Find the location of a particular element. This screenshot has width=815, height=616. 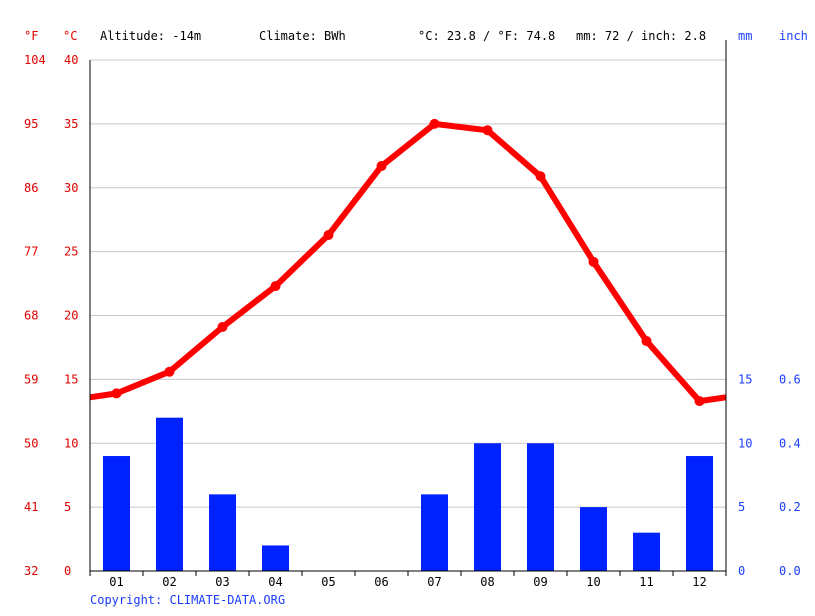

fahrenheit-unit-label: °F is located at coordinates (31, 36).